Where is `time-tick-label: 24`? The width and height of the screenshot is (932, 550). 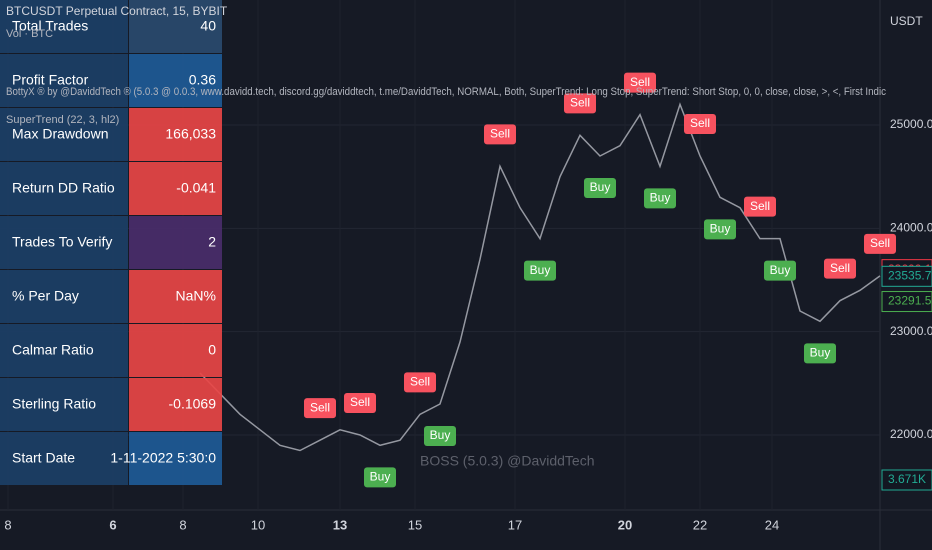 time-tick-label: 24 is located at coordinates (772, 524).